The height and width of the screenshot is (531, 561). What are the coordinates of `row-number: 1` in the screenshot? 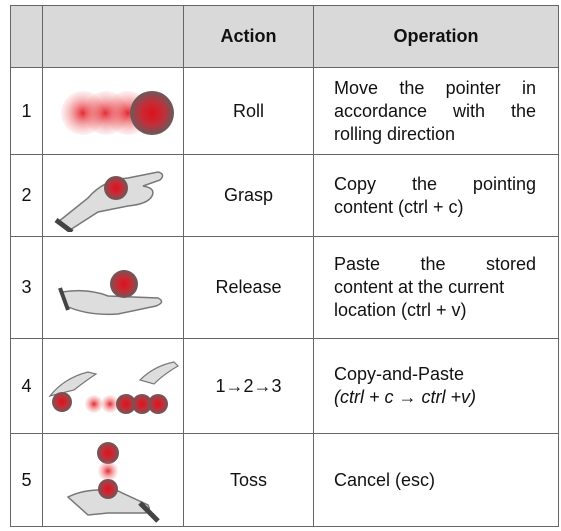 It's located at (26, 111).